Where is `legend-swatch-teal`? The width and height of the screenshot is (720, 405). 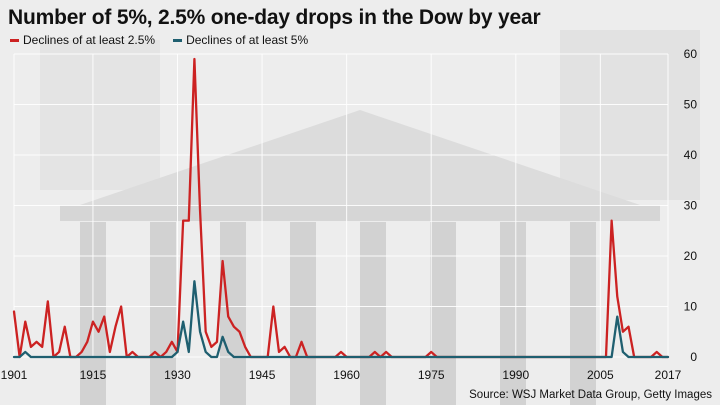 legend-swatch-teal is located at coordinates (178, 40).